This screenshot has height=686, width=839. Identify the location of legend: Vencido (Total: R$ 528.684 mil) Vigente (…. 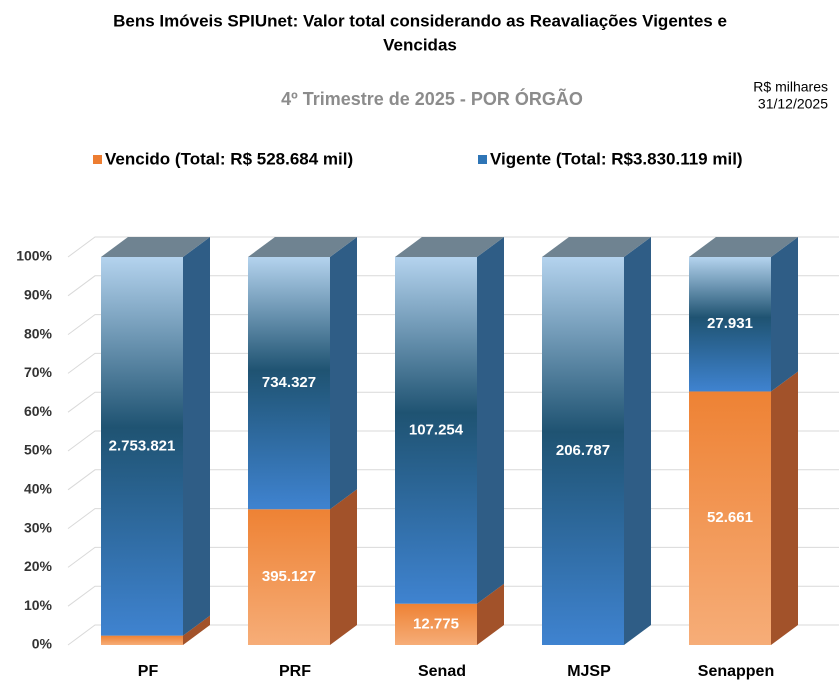
(418, 158).